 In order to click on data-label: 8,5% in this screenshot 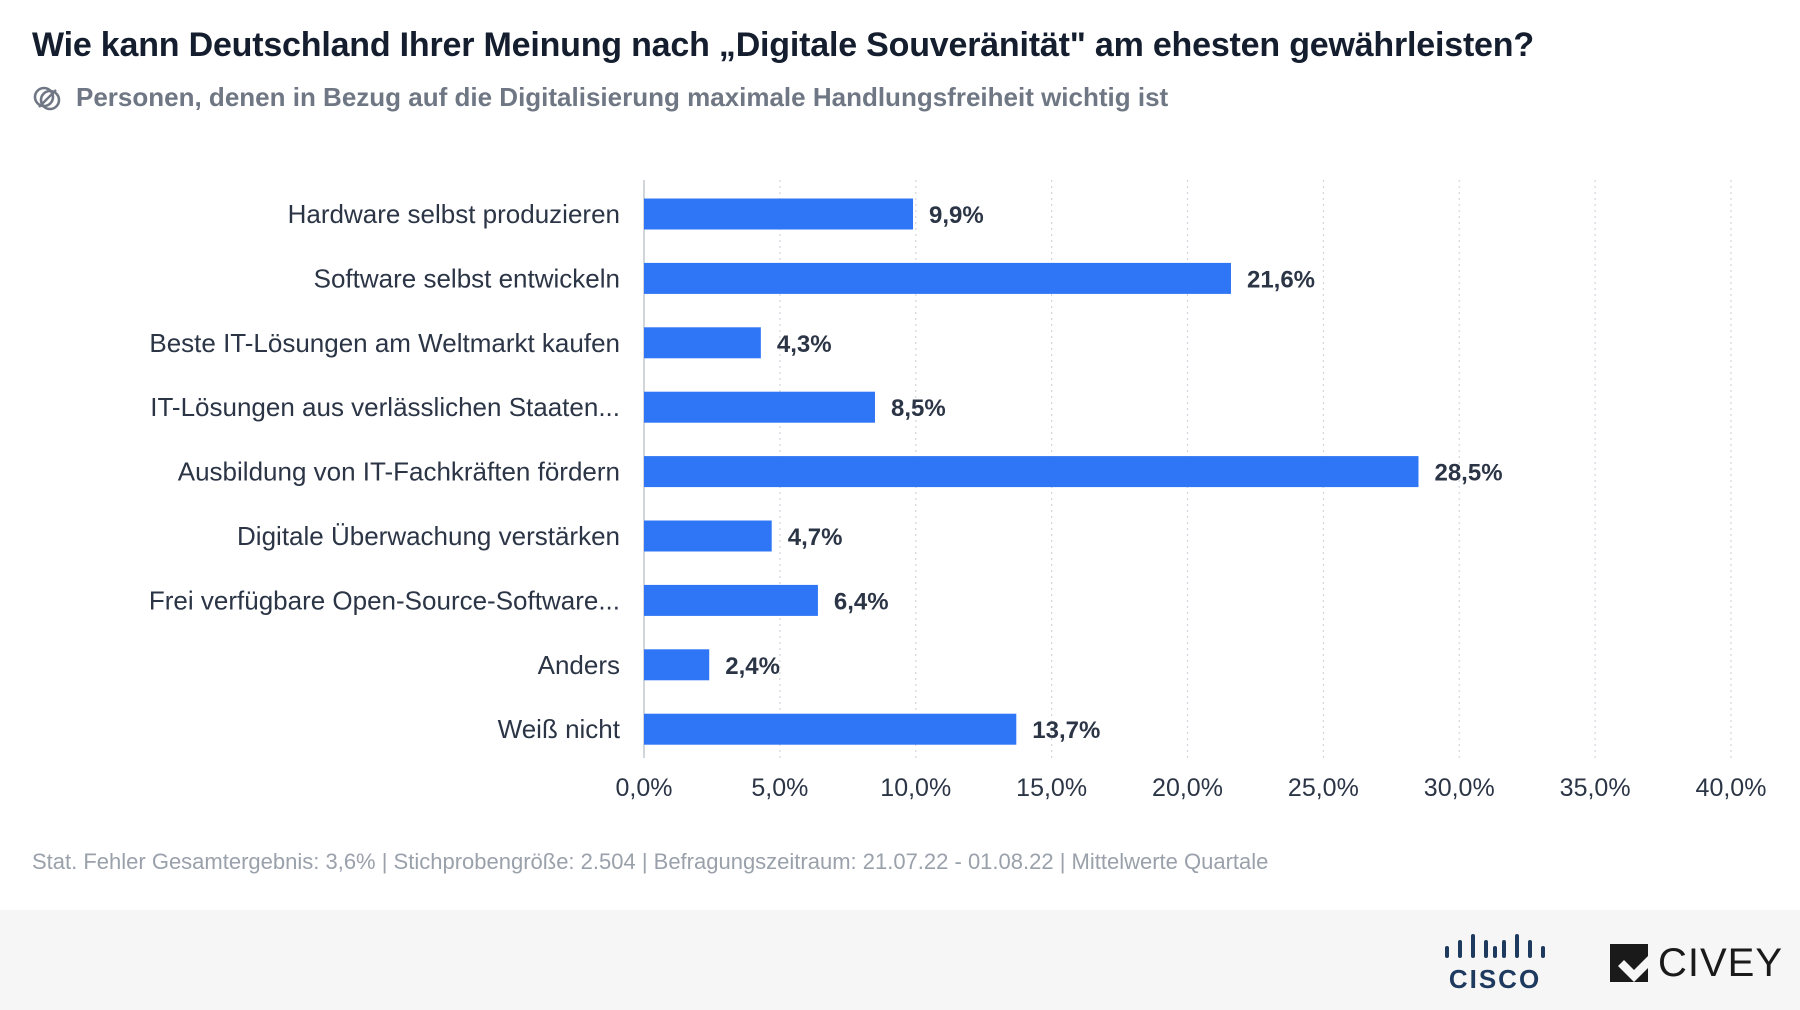, I will do `click(918, 408)`.